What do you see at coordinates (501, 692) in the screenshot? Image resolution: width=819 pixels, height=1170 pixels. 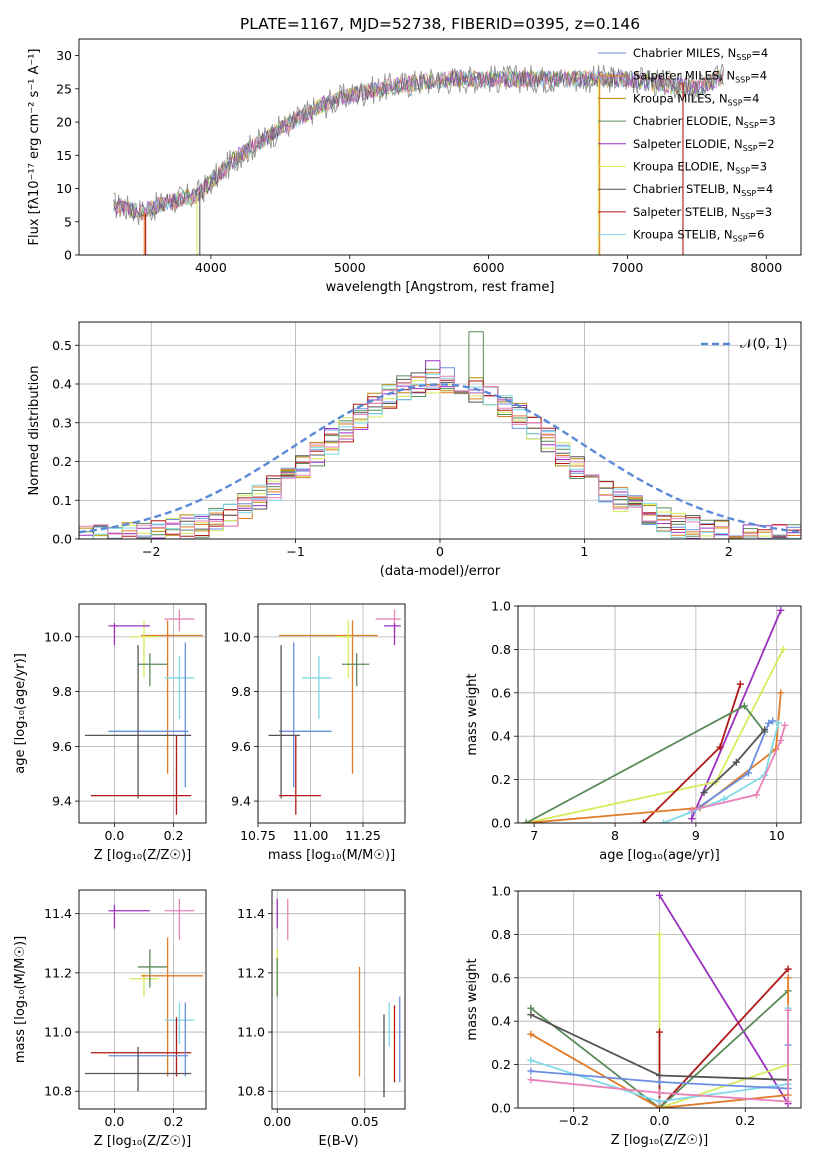 I see `weight-age-ytick-label: 0.6` at bounding box center [501, 692].